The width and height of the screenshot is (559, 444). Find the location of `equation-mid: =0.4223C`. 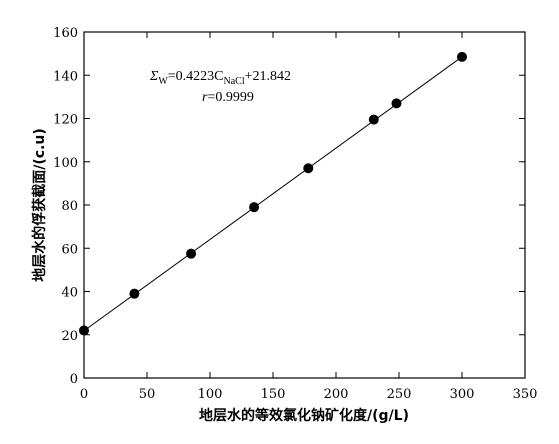

equation-mid: =0.4223C is located at coordinates (196, 76).